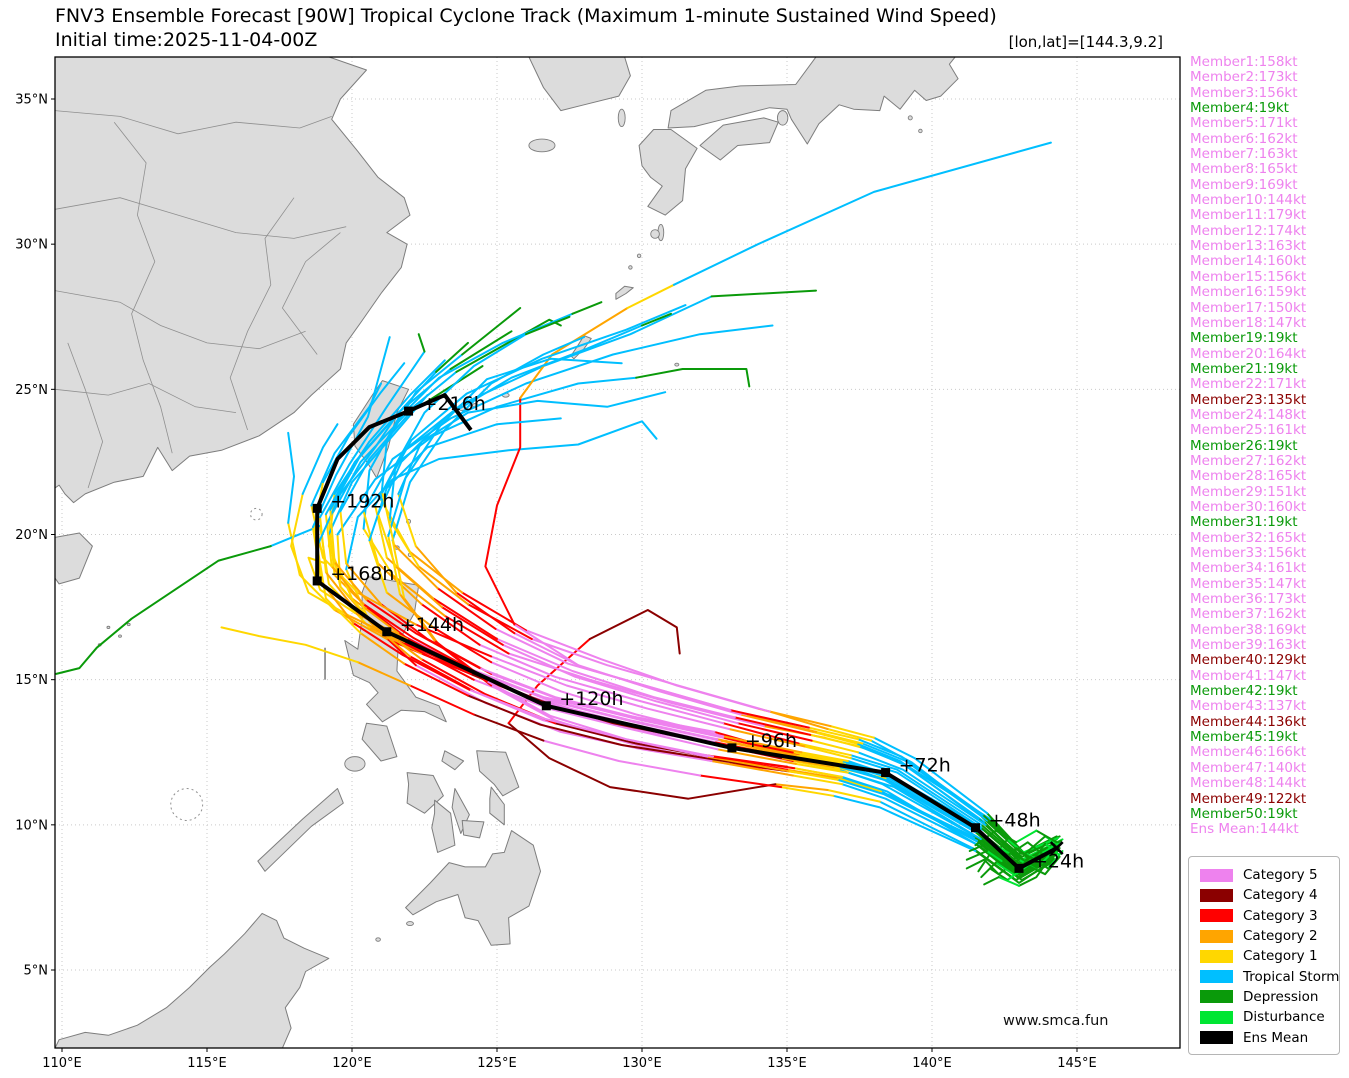  I want to click on y-tick-label: 35°N, so click(31, 100).